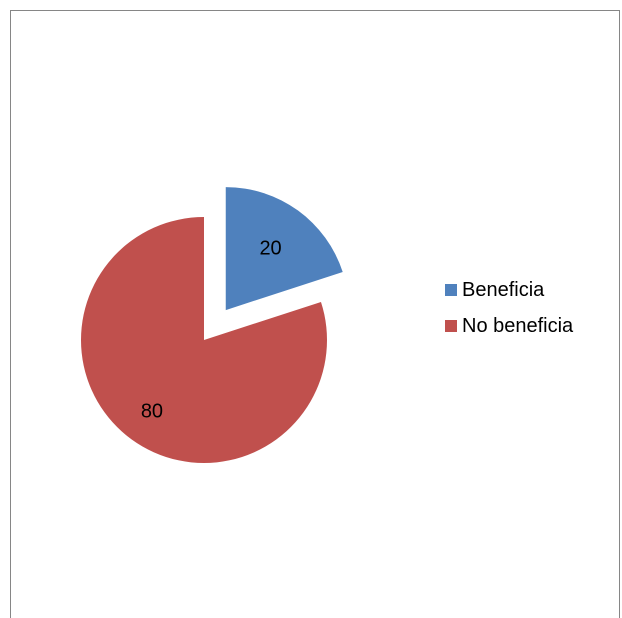  I want to click on data-label-beneficia: 20, so click(270, 248).